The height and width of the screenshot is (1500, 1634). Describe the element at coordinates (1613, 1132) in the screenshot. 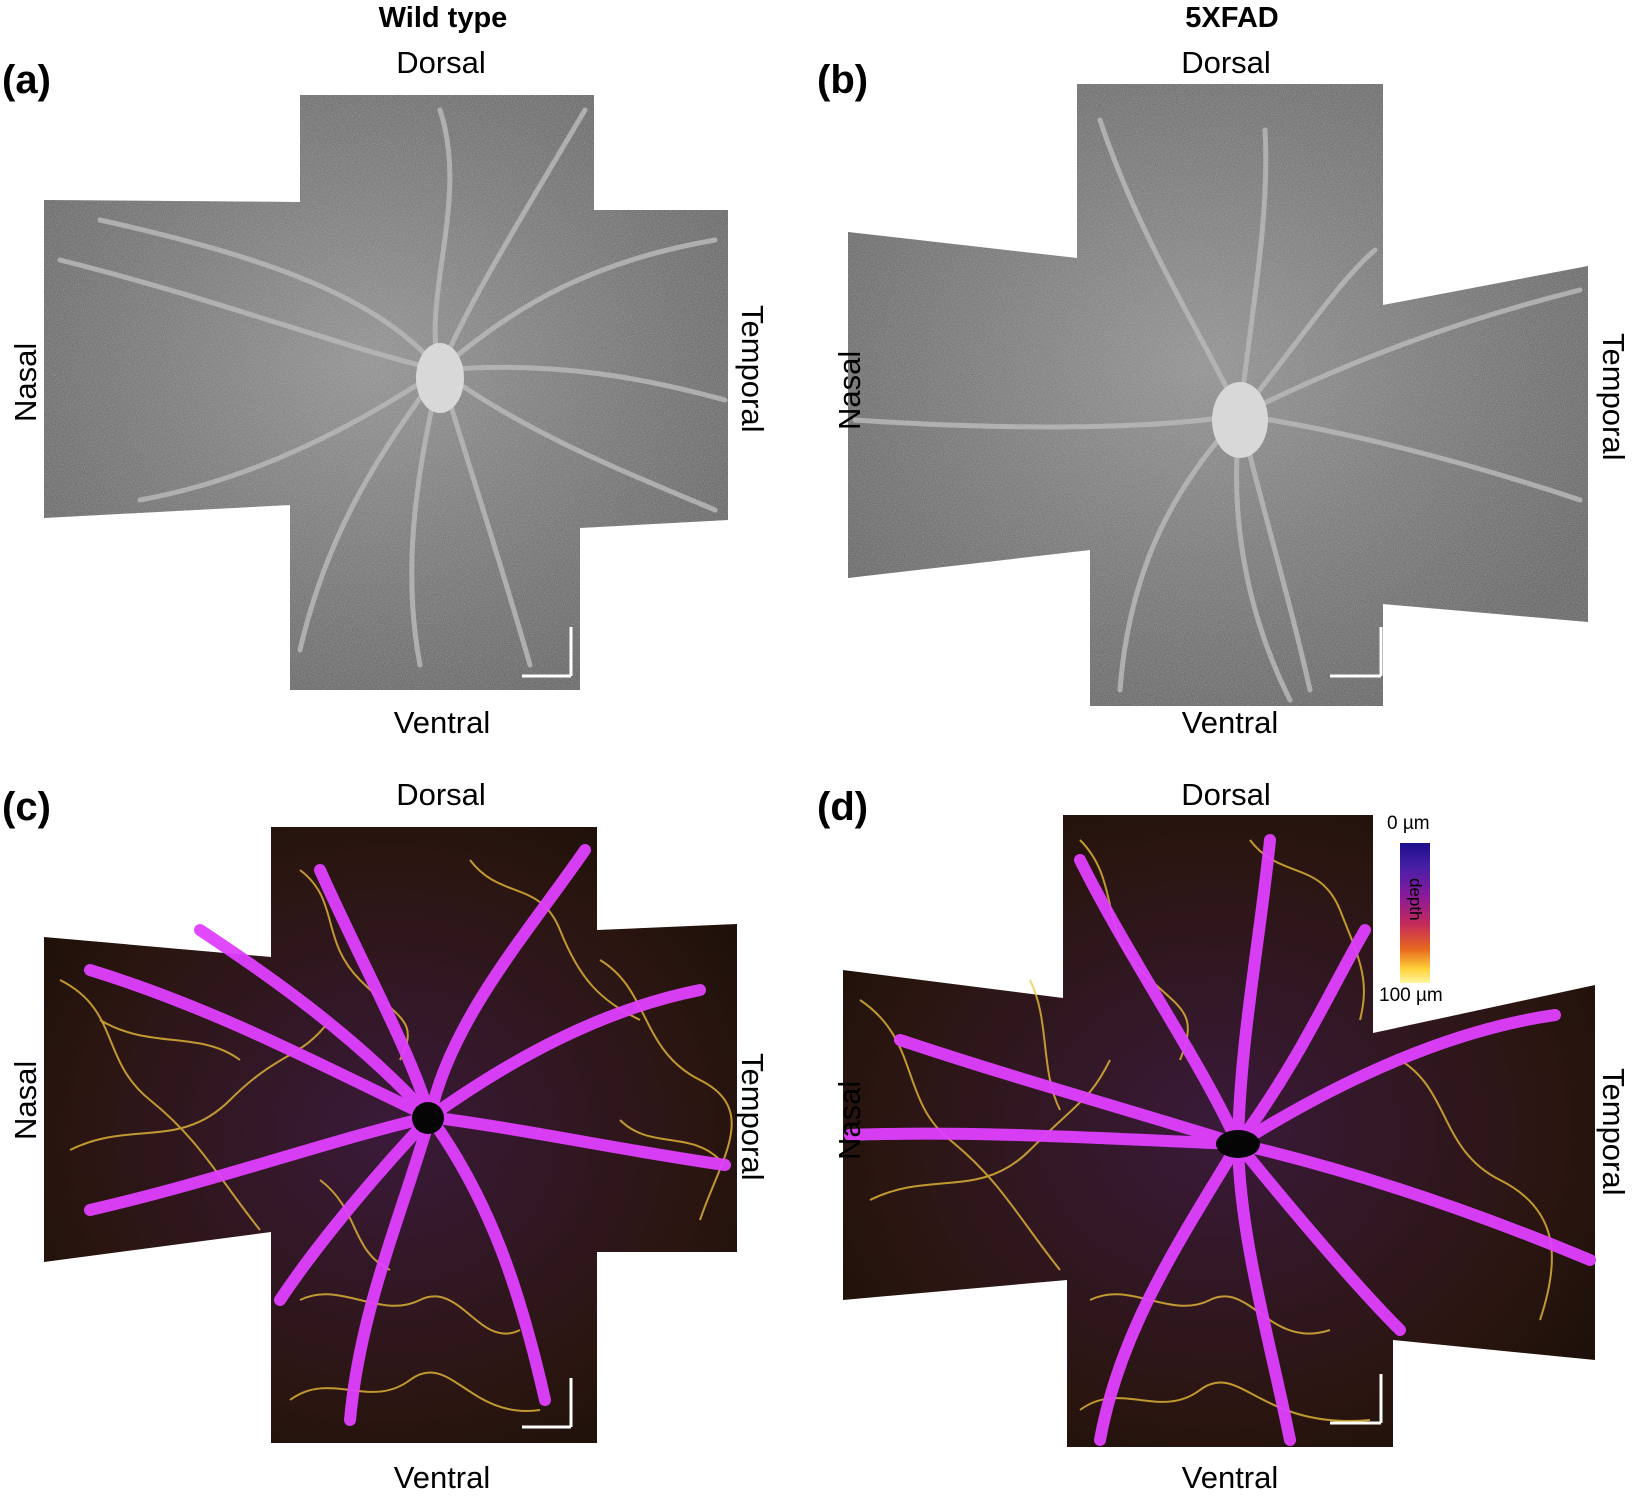

I see `label-temporal-d: Temporal` at that location.